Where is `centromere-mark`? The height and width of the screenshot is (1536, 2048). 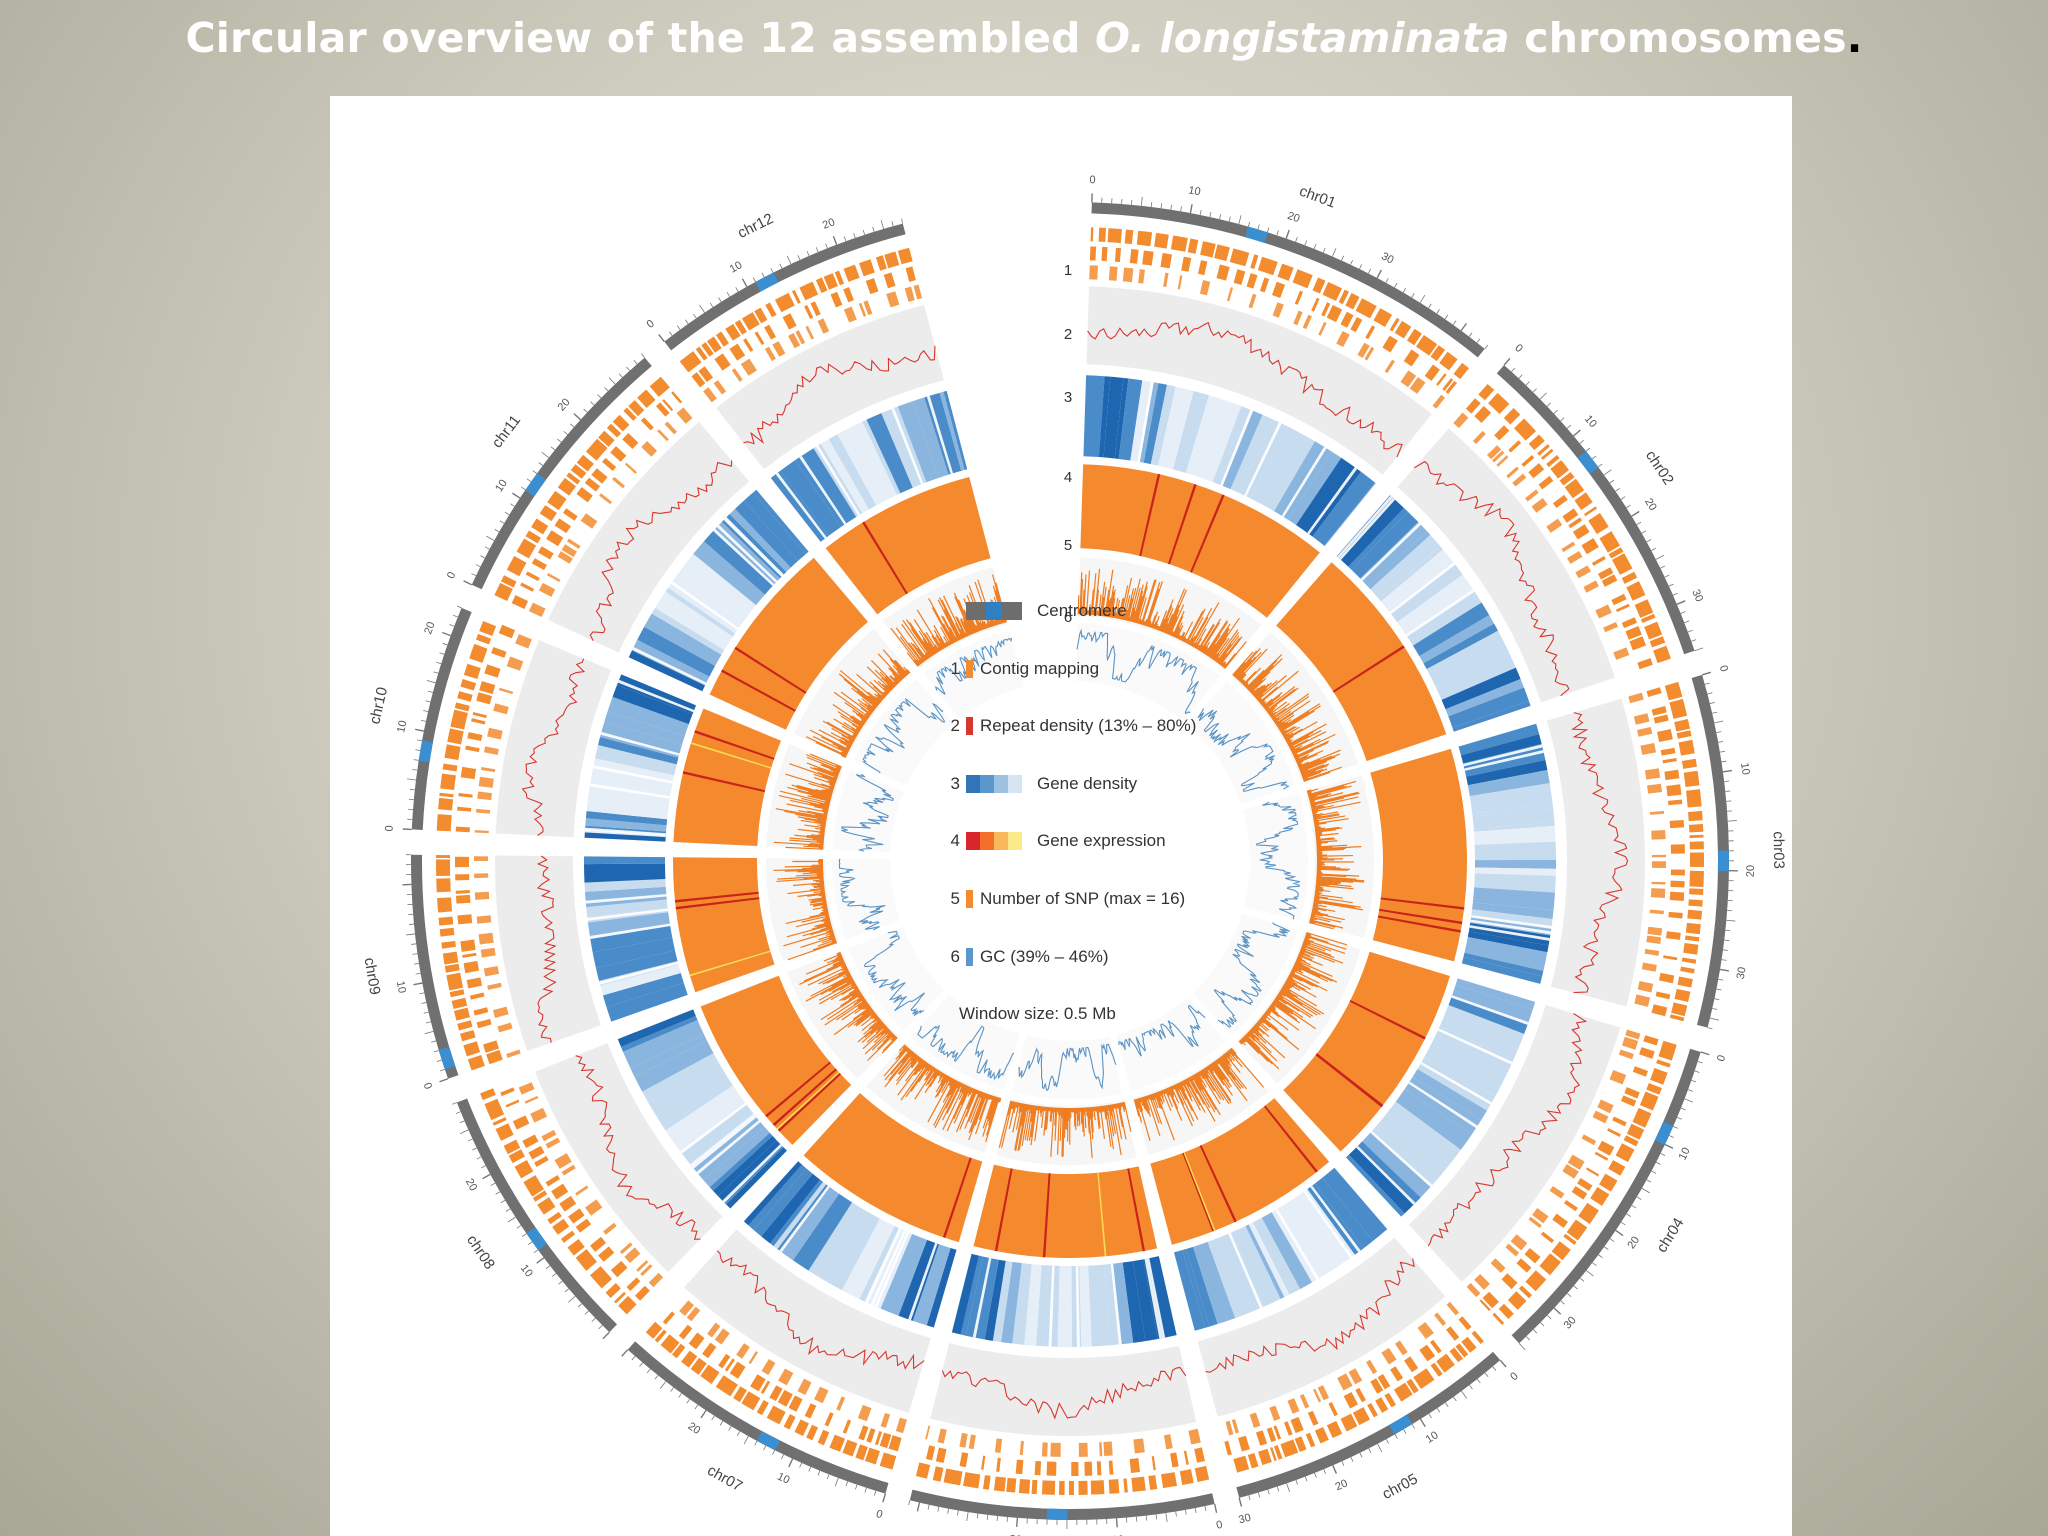 centromere-mark is located at coordinates (1723, 861).